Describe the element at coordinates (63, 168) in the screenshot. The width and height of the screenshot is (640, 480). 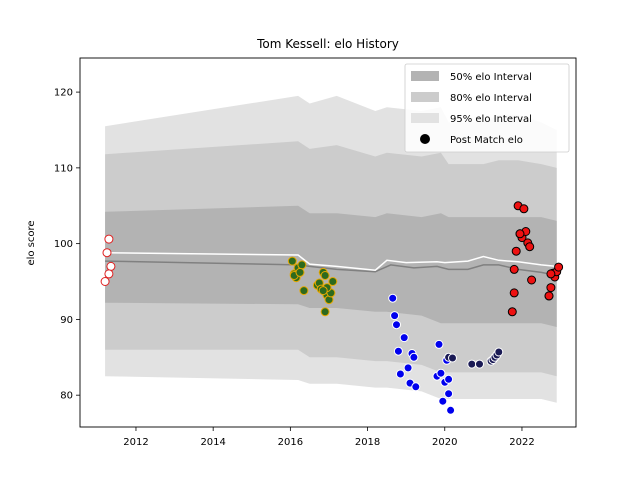
I see `y-tick-label: 110` at that location.